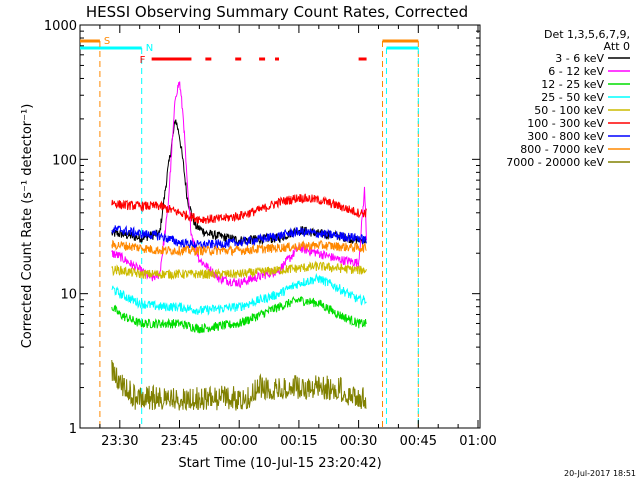 The height and width of the screenshot is (480, 640). Describe the element at coordinates (579, 58) in the screenshot. I see `legend-label-1: 3 - 6 keV` at that location.